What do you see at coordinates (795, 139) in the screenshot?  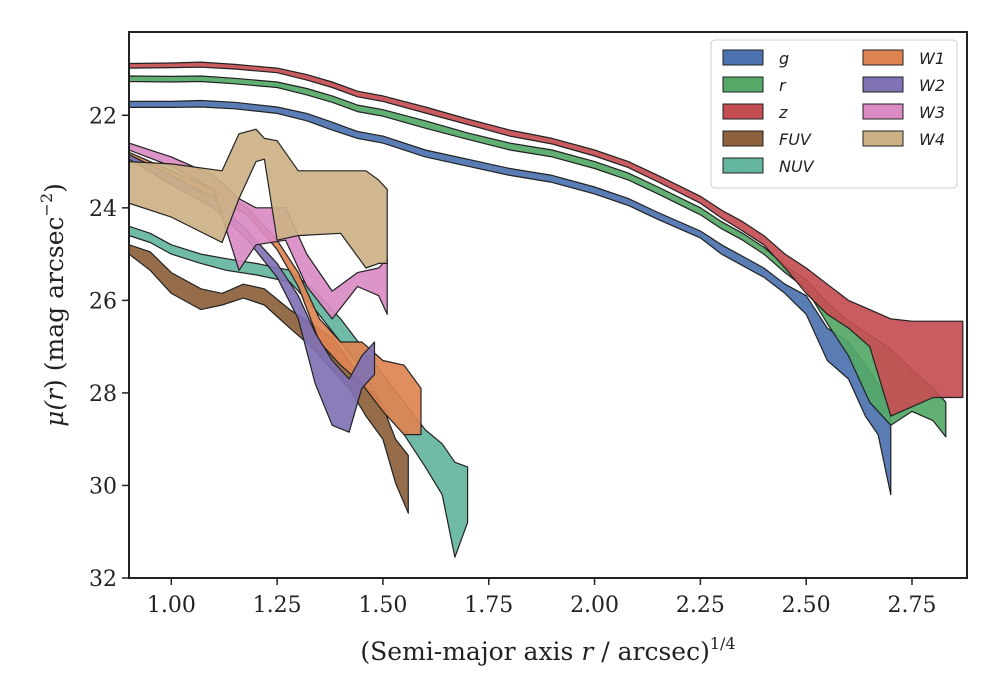 I see `legend-label: FUV` at bounding box center [795, 139].